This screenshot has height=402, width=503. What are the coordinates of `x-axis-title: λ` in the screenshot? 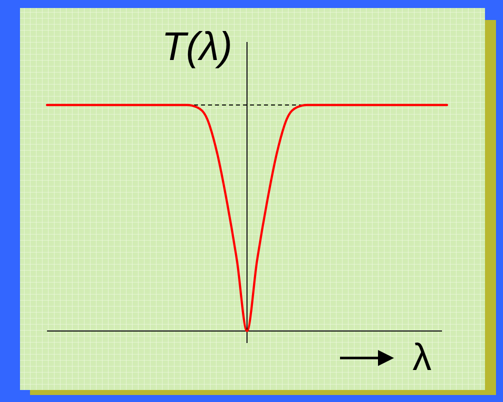 It's located at (422, 358).